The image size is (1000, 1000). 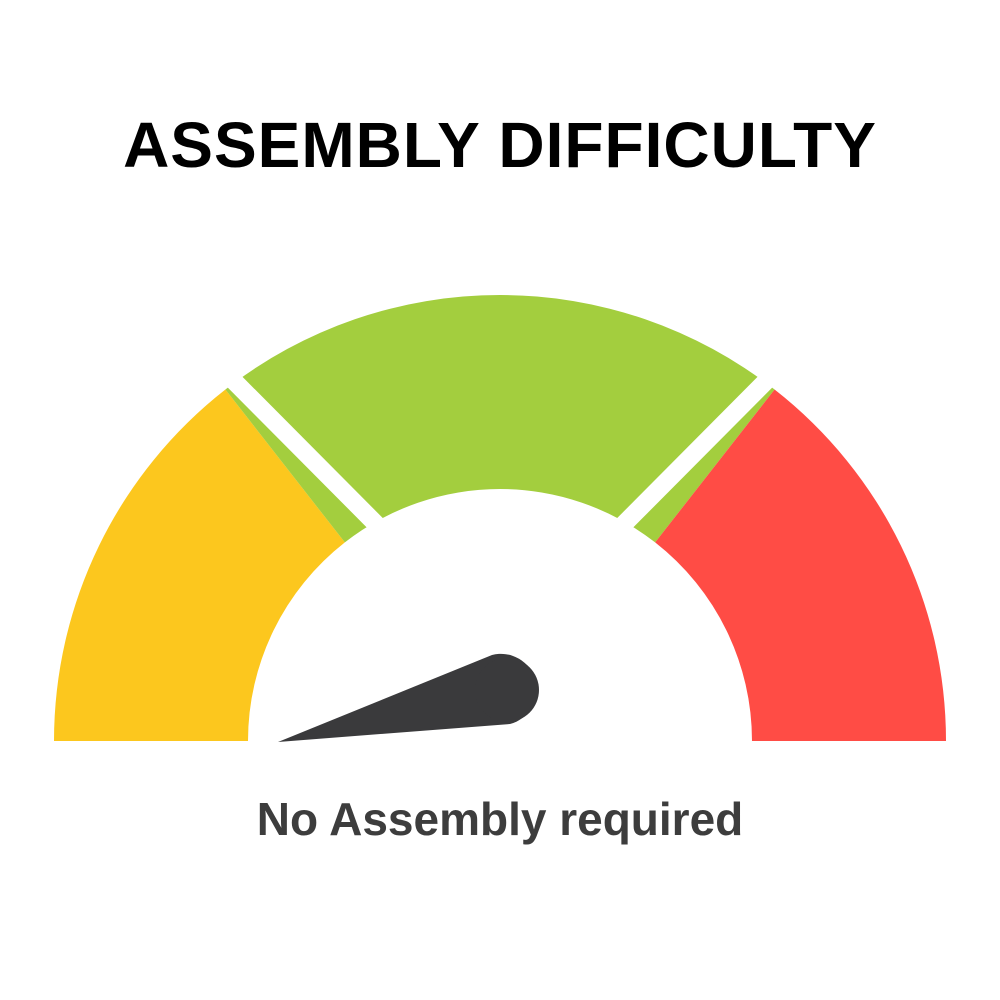 What do you see at coordinates (500, 419) in the screenshot?
I see `gauge-segment-medium` at bounding box center [500, 419].